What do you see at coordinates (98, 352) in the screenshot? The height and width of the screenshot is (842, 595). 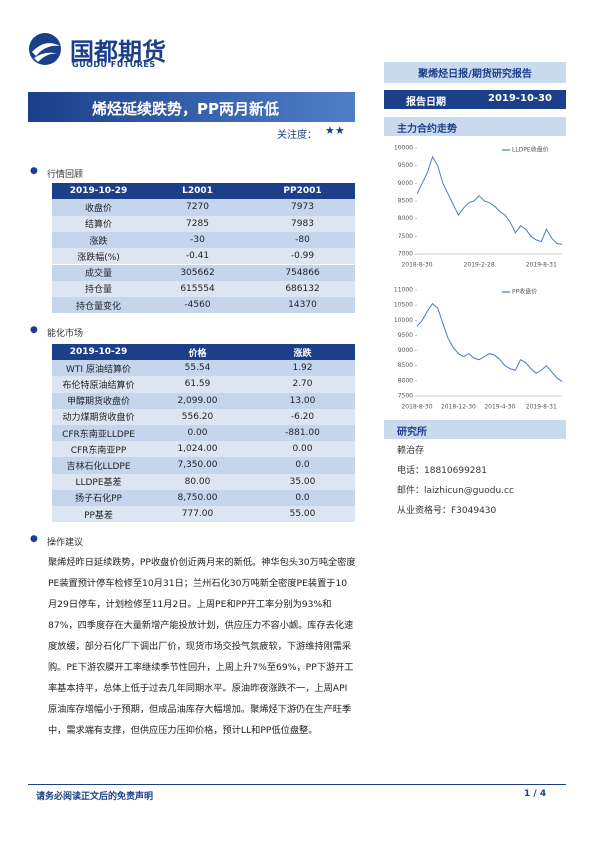 I see `table-header-cell: 2019-10-29` at bounding box center [98, 352].